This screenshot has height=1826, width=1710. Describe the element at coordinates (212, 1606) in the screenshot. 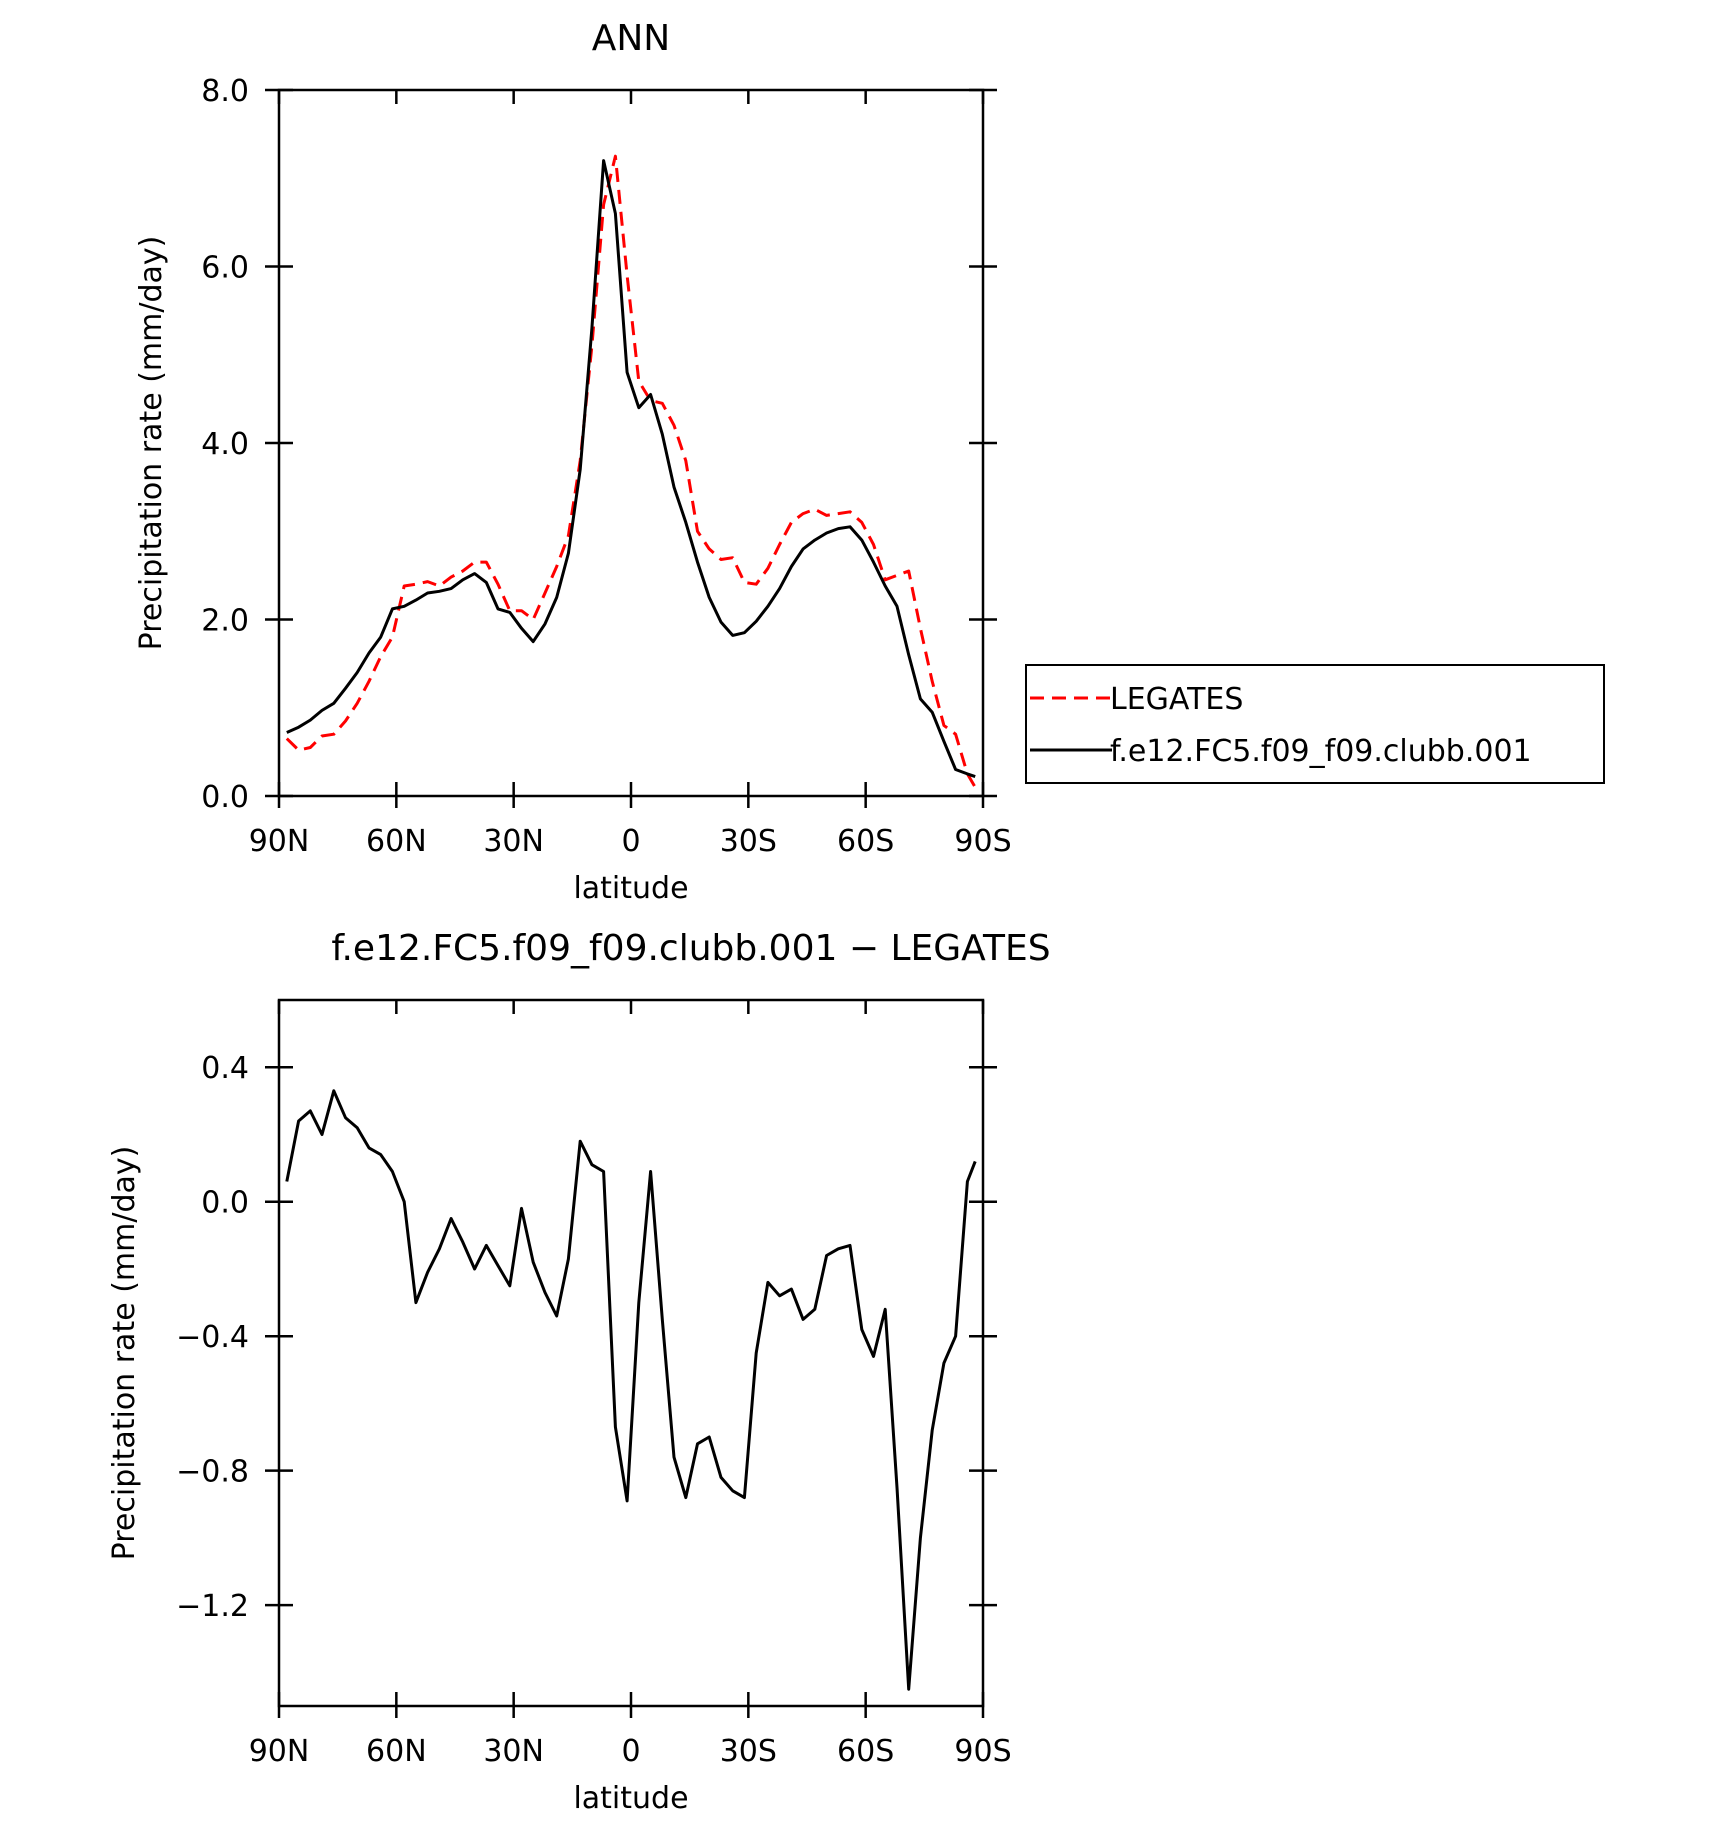

I see `y-tick-label: −1.2` at that location.